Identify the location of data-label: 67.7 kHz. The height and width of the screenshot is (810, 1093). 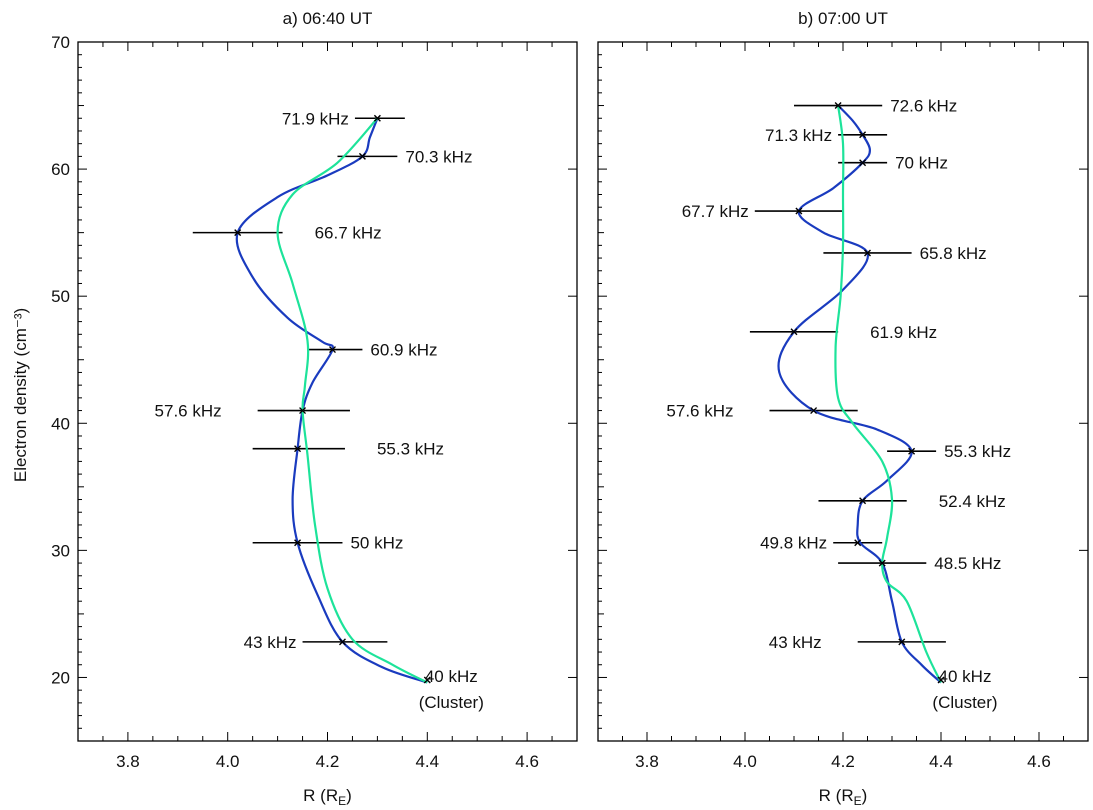
(715, 211).